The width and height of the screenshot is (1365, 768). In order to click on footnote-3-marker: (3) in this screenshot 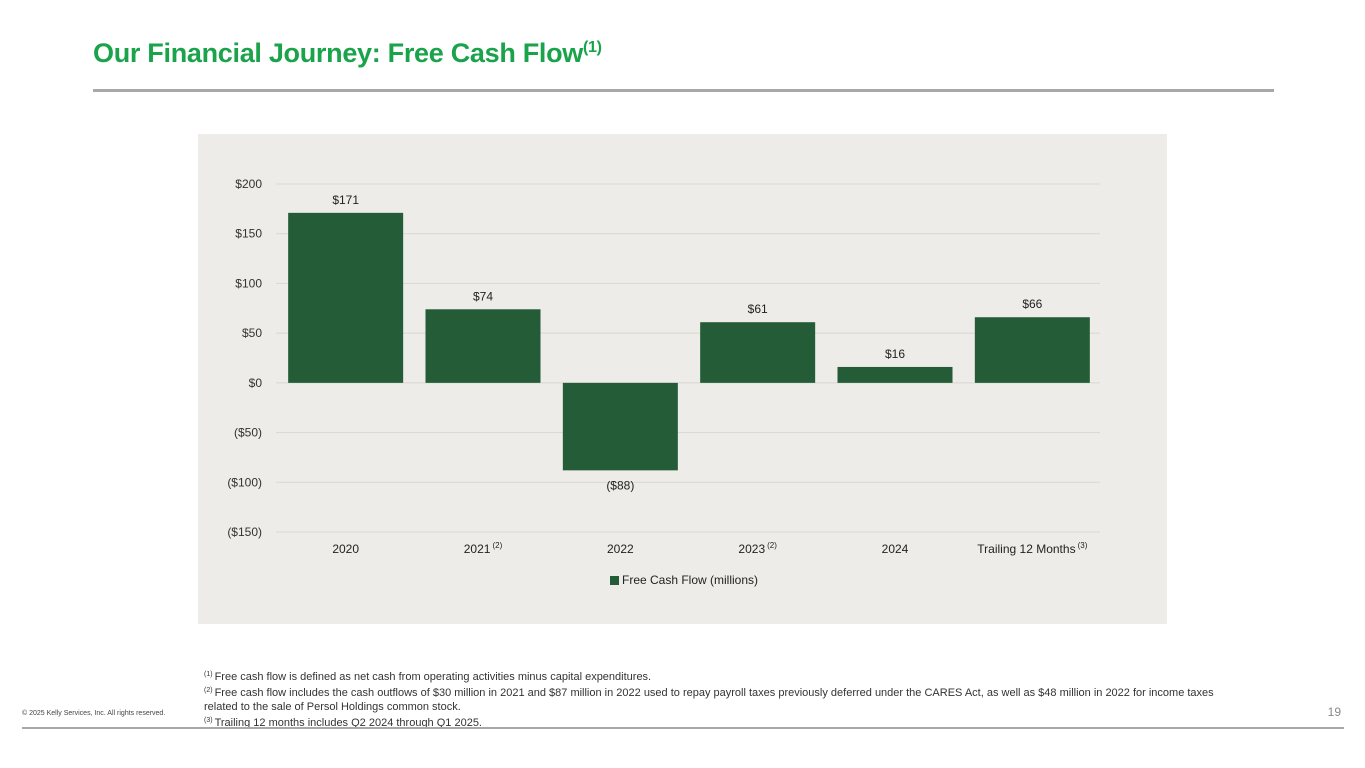, I will do `click(208, 720)`.